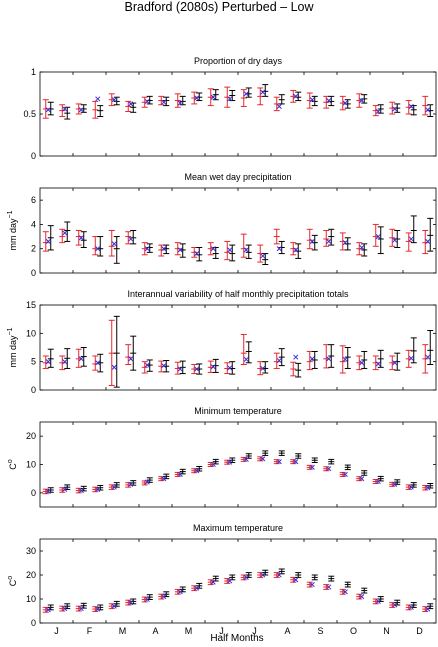 This screenshot has height=647, width=438. What do you see at coordinates (386, 631) in the screenshot?
I see `month-label: N` at bounding box center [386, 631].